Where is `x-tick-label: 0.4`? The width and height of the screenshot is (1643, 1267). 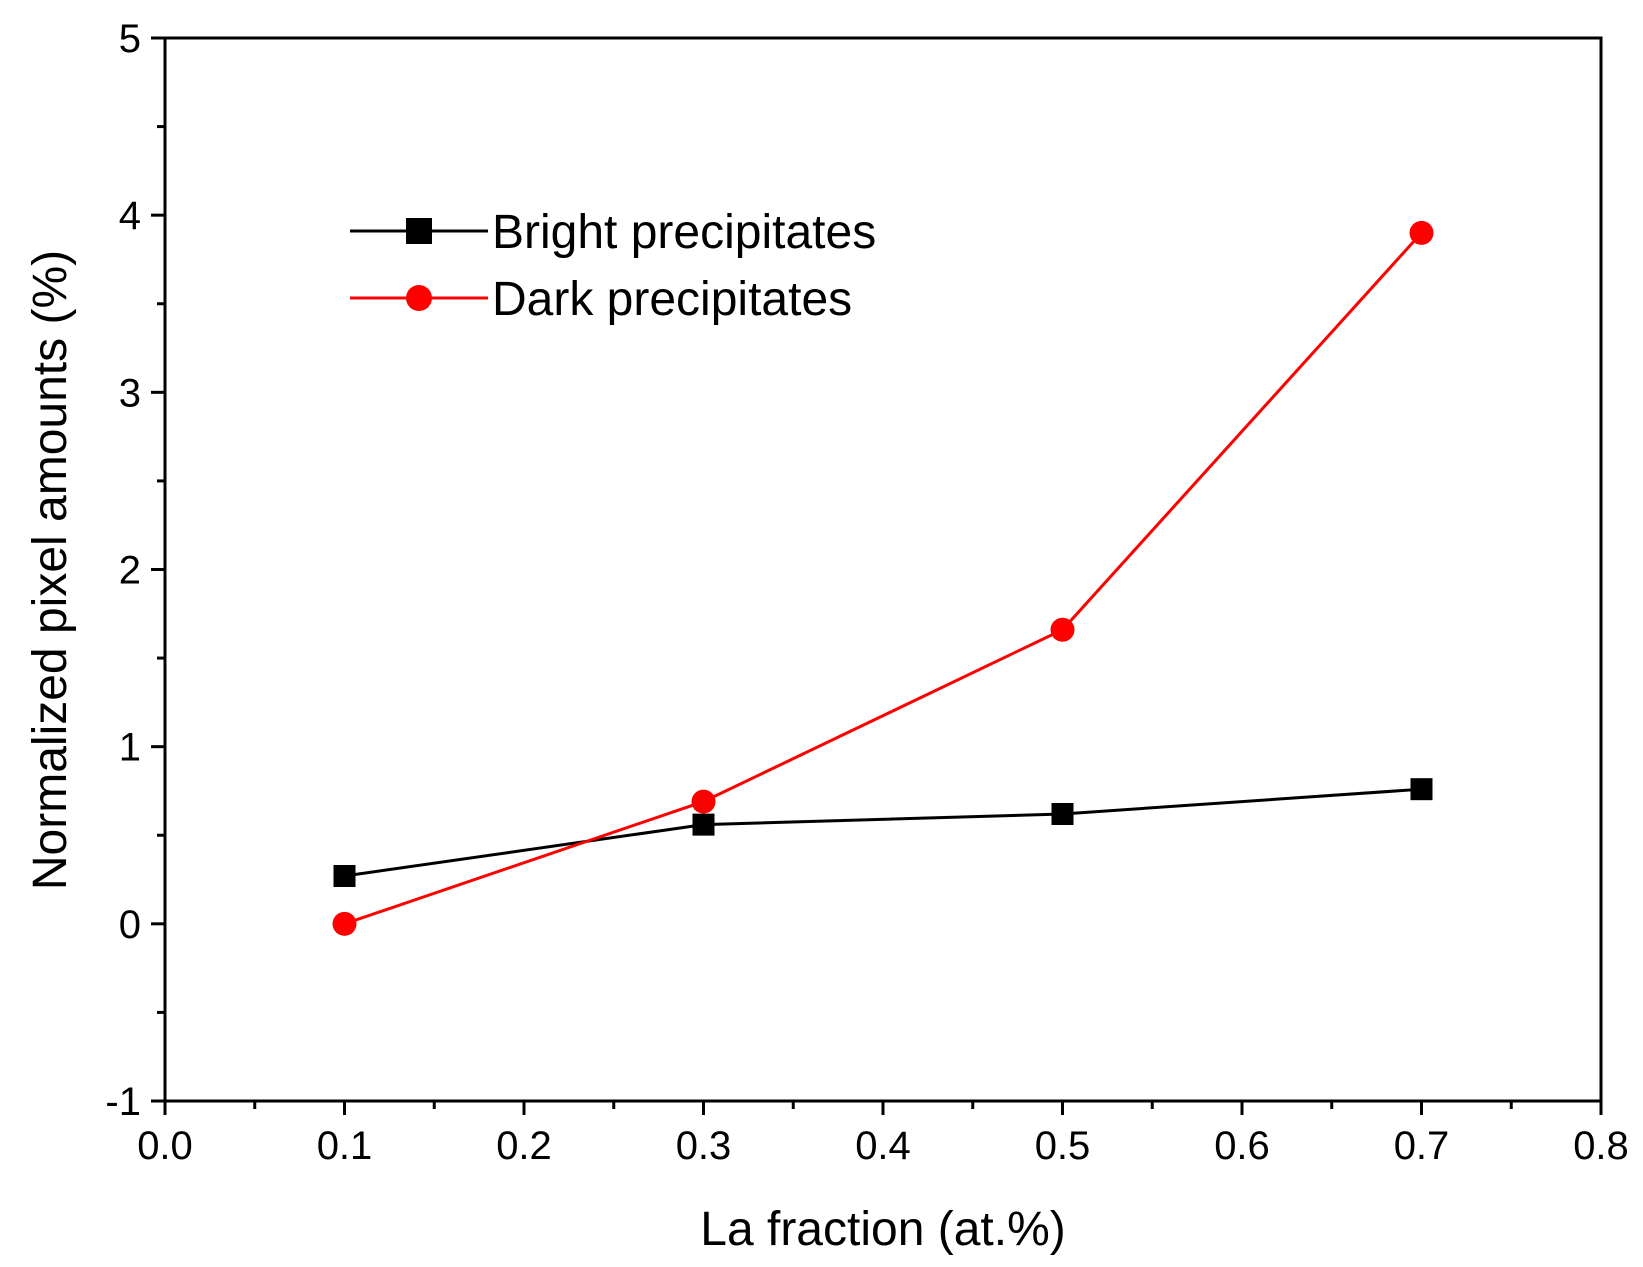 x-tick-label: 0.4 is located at coordinates (883, 1146).